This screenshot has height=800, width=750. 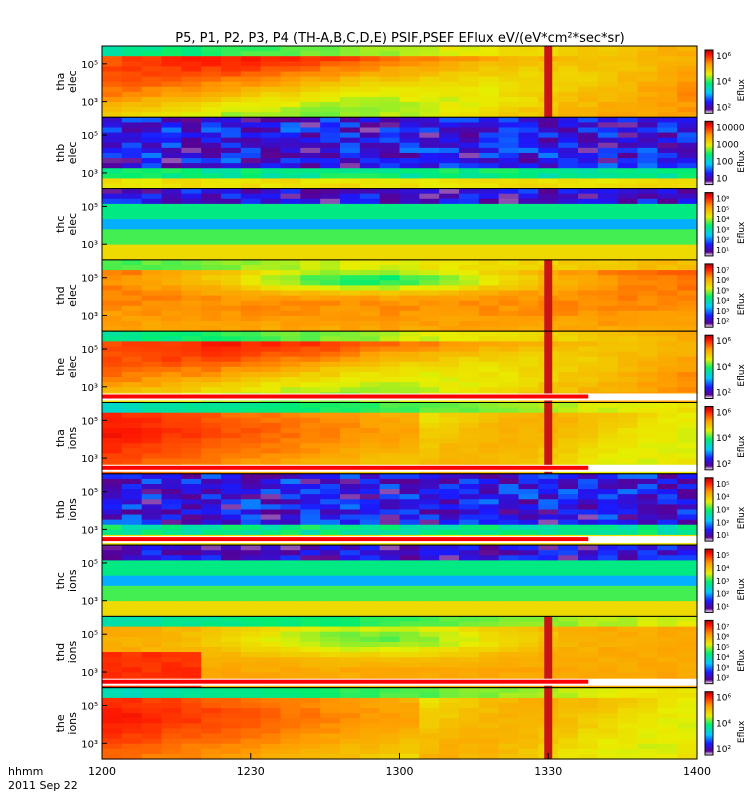 I want to click on panel-probe-label: the, so click(x=60, y=367).